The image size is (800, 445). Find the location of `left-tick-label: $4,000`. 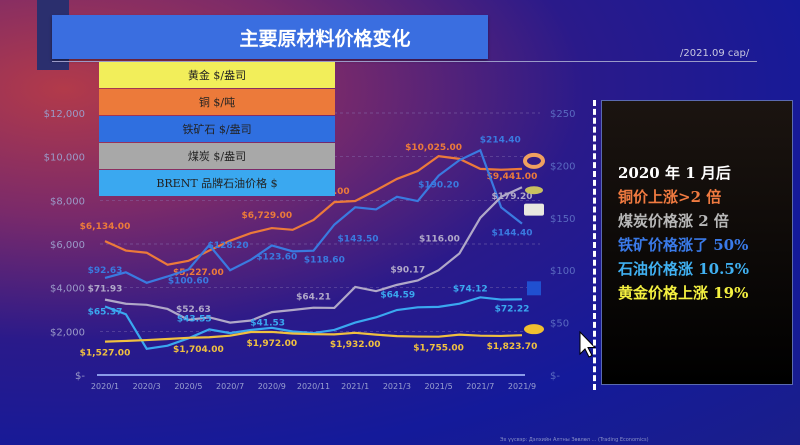

left-tick-label: $4,000 is located at coordinates (67, 289).